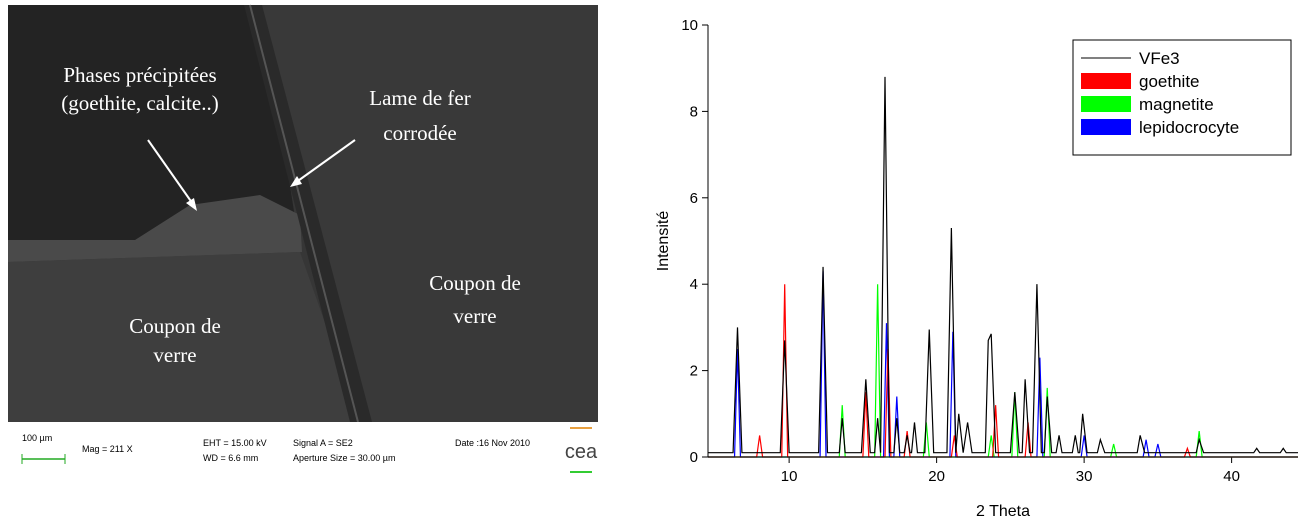  What do you see at coordinates (235, 443) in the screenshot?
I see `eht: EHT = 15.00 kV` at bounding box center [235, 443].